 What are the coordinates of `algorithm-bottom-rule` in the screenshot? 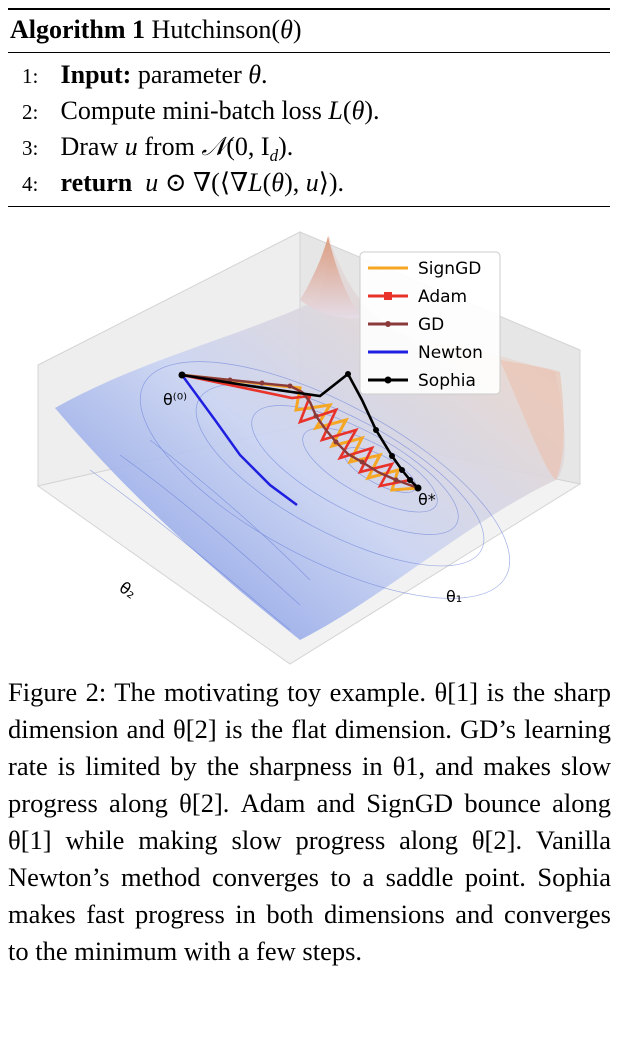 It's located at (309, 206).